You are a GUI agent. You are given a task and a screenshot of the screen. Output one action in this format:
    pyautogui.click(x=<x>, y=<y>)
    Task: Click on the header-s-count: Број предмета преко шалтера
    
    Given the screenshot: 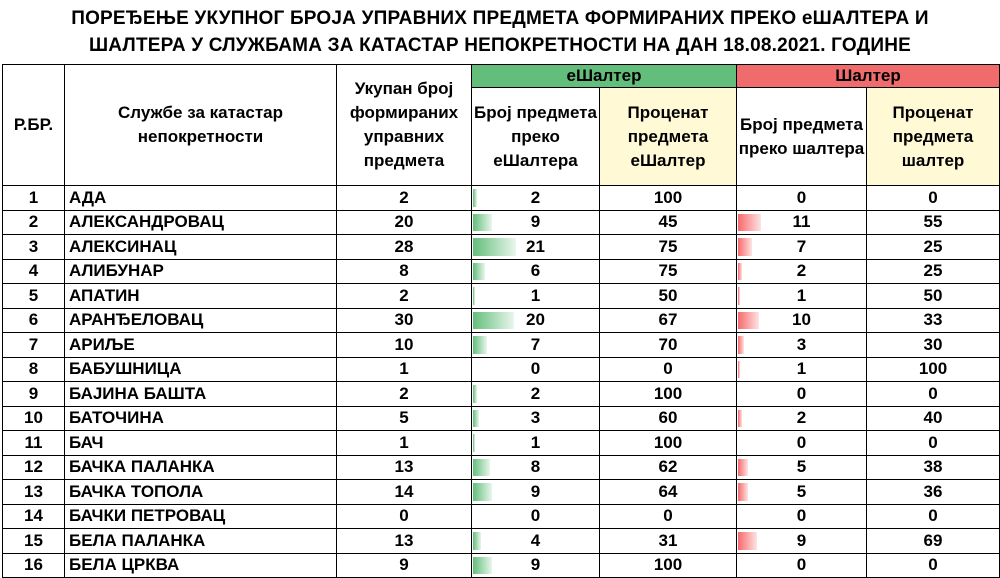 What is the action you would take?
    pyautogui.click(x=801, y=136)
    